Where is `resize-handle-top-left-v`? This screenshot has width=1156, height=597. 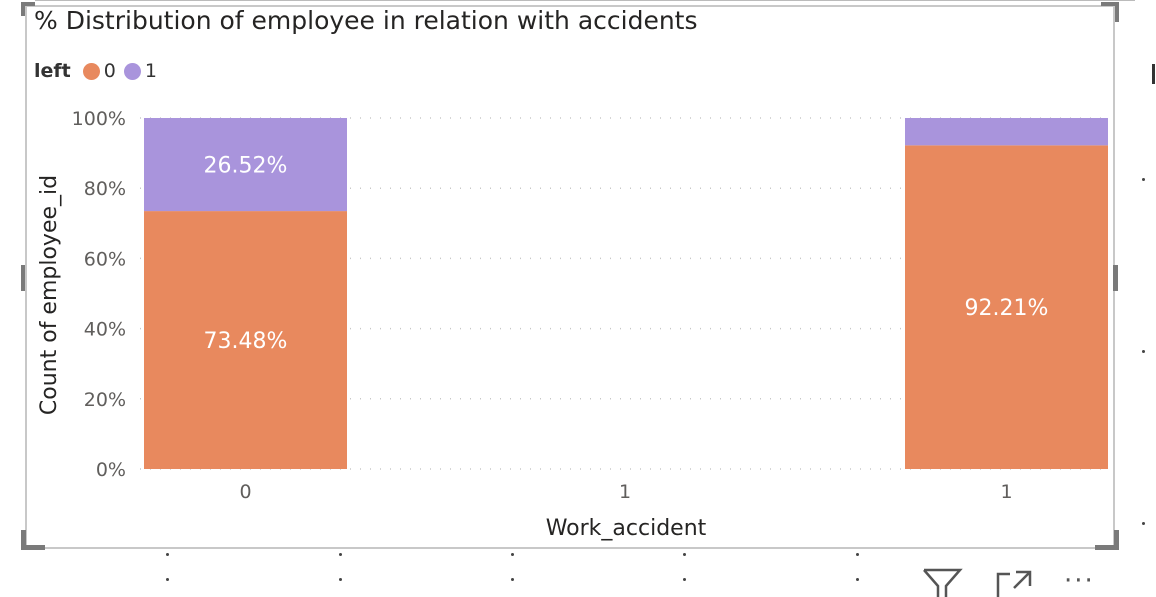 resize-handle-top-left-v is located at coordinates (23, 9).